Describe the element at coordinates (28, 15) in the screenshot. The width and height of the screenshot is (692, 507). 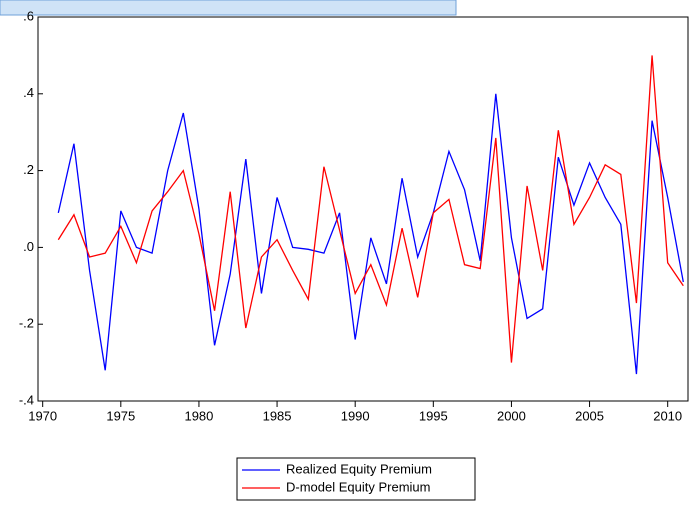
I see `y-tick-label: .6` at that location.